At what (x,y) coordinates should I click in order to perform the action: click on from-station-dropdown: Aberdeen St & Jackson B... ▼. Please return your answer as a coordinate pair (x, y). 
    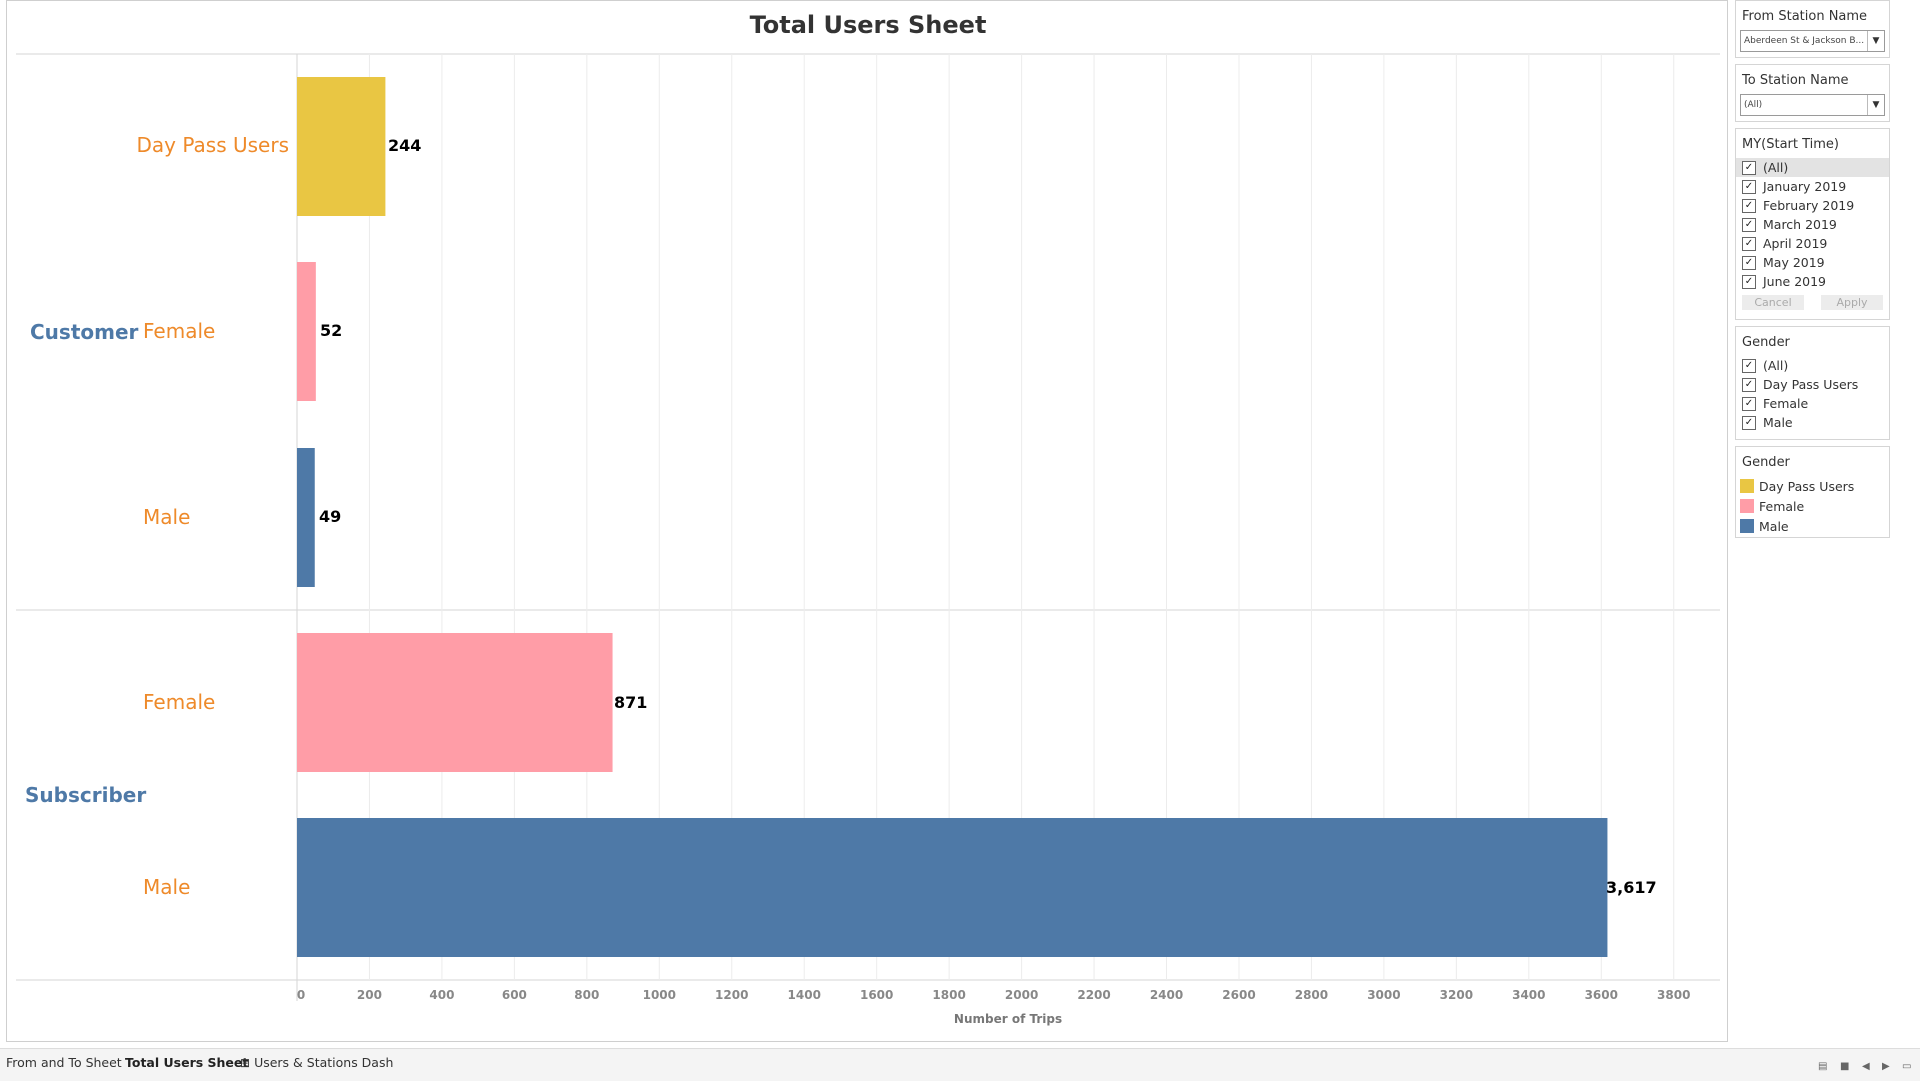
    Looking at the image, I should click on (1812, 41).